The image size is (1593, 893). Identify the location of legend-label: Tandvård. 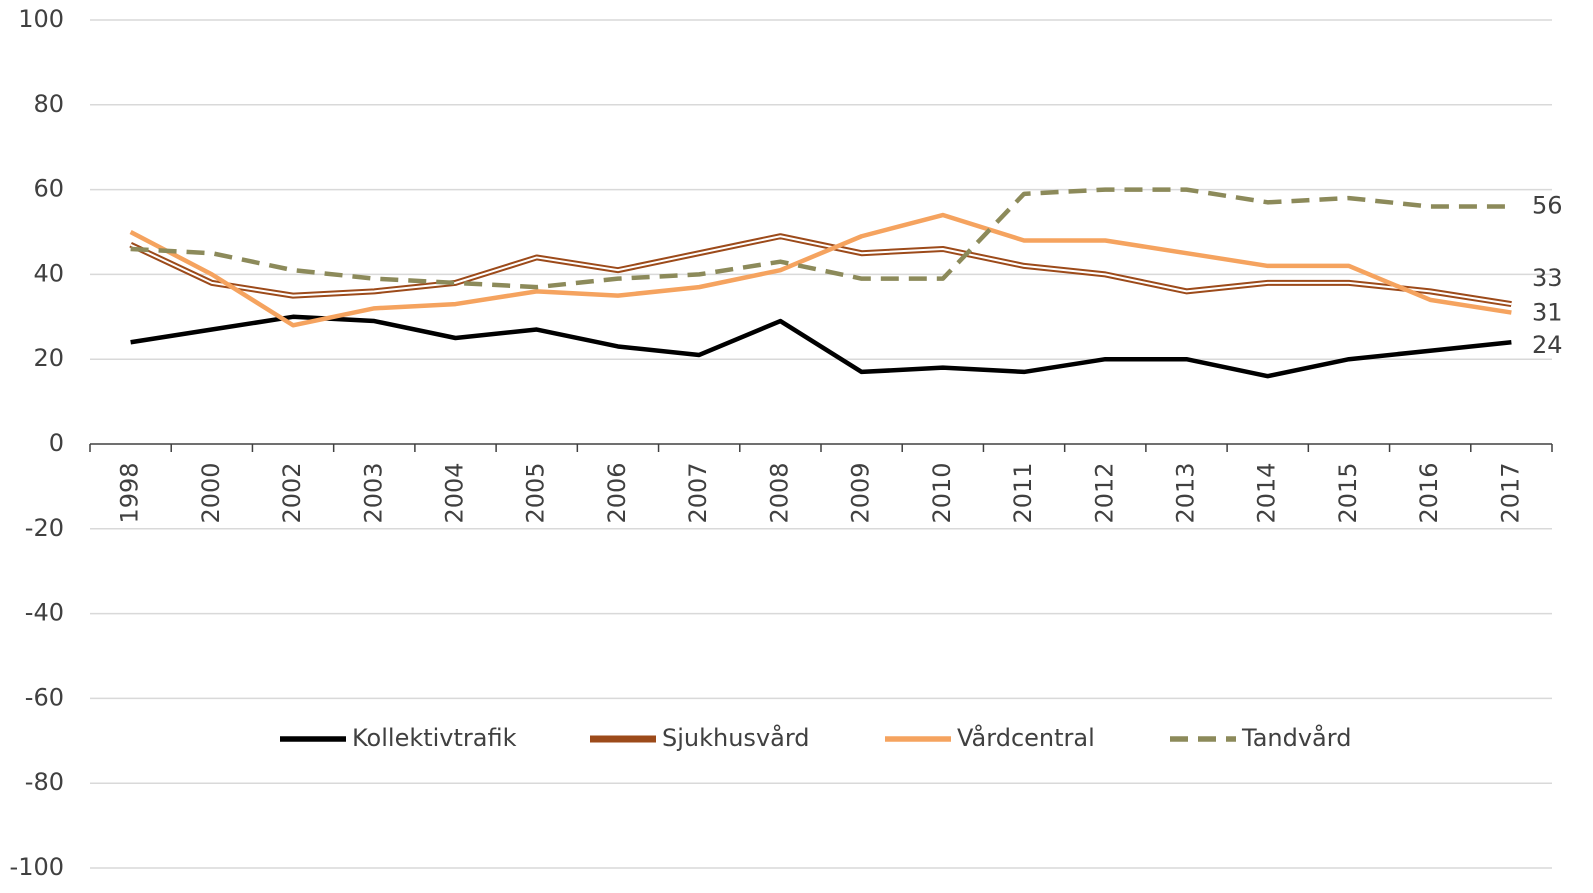
(1296, 737).